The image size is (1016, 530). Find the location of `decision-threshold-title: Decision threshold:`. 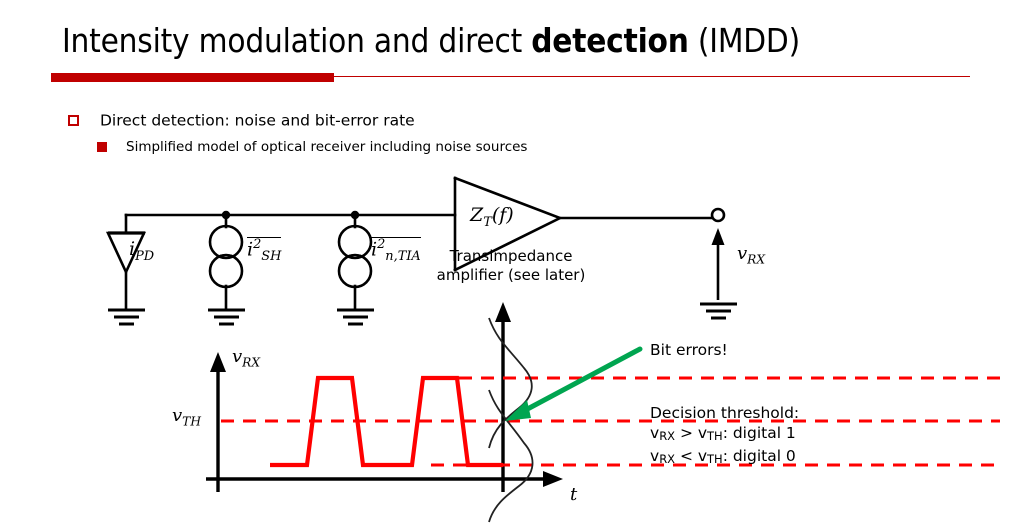

decision-threshold-title: Decision threshold: is located at coordinates (725, 413).